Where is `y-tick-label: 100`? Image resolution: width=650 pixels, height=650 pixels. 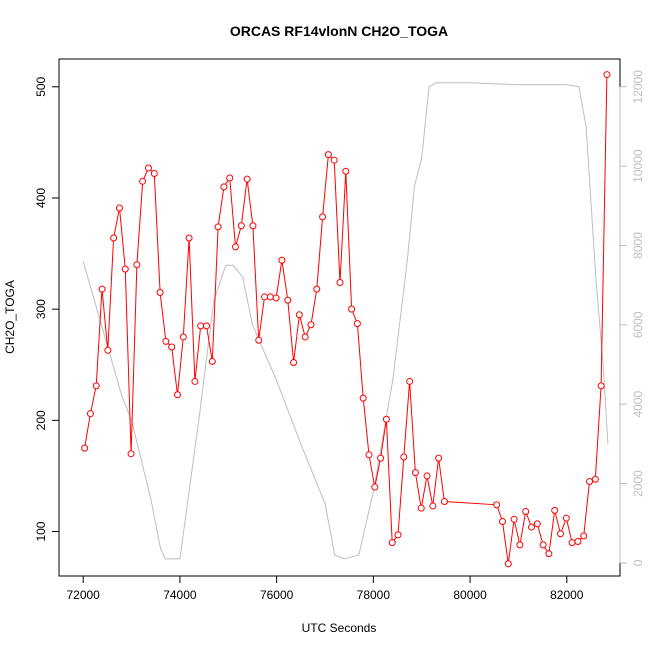
y-tick-label: 100 is located at coordinates (41, 531).